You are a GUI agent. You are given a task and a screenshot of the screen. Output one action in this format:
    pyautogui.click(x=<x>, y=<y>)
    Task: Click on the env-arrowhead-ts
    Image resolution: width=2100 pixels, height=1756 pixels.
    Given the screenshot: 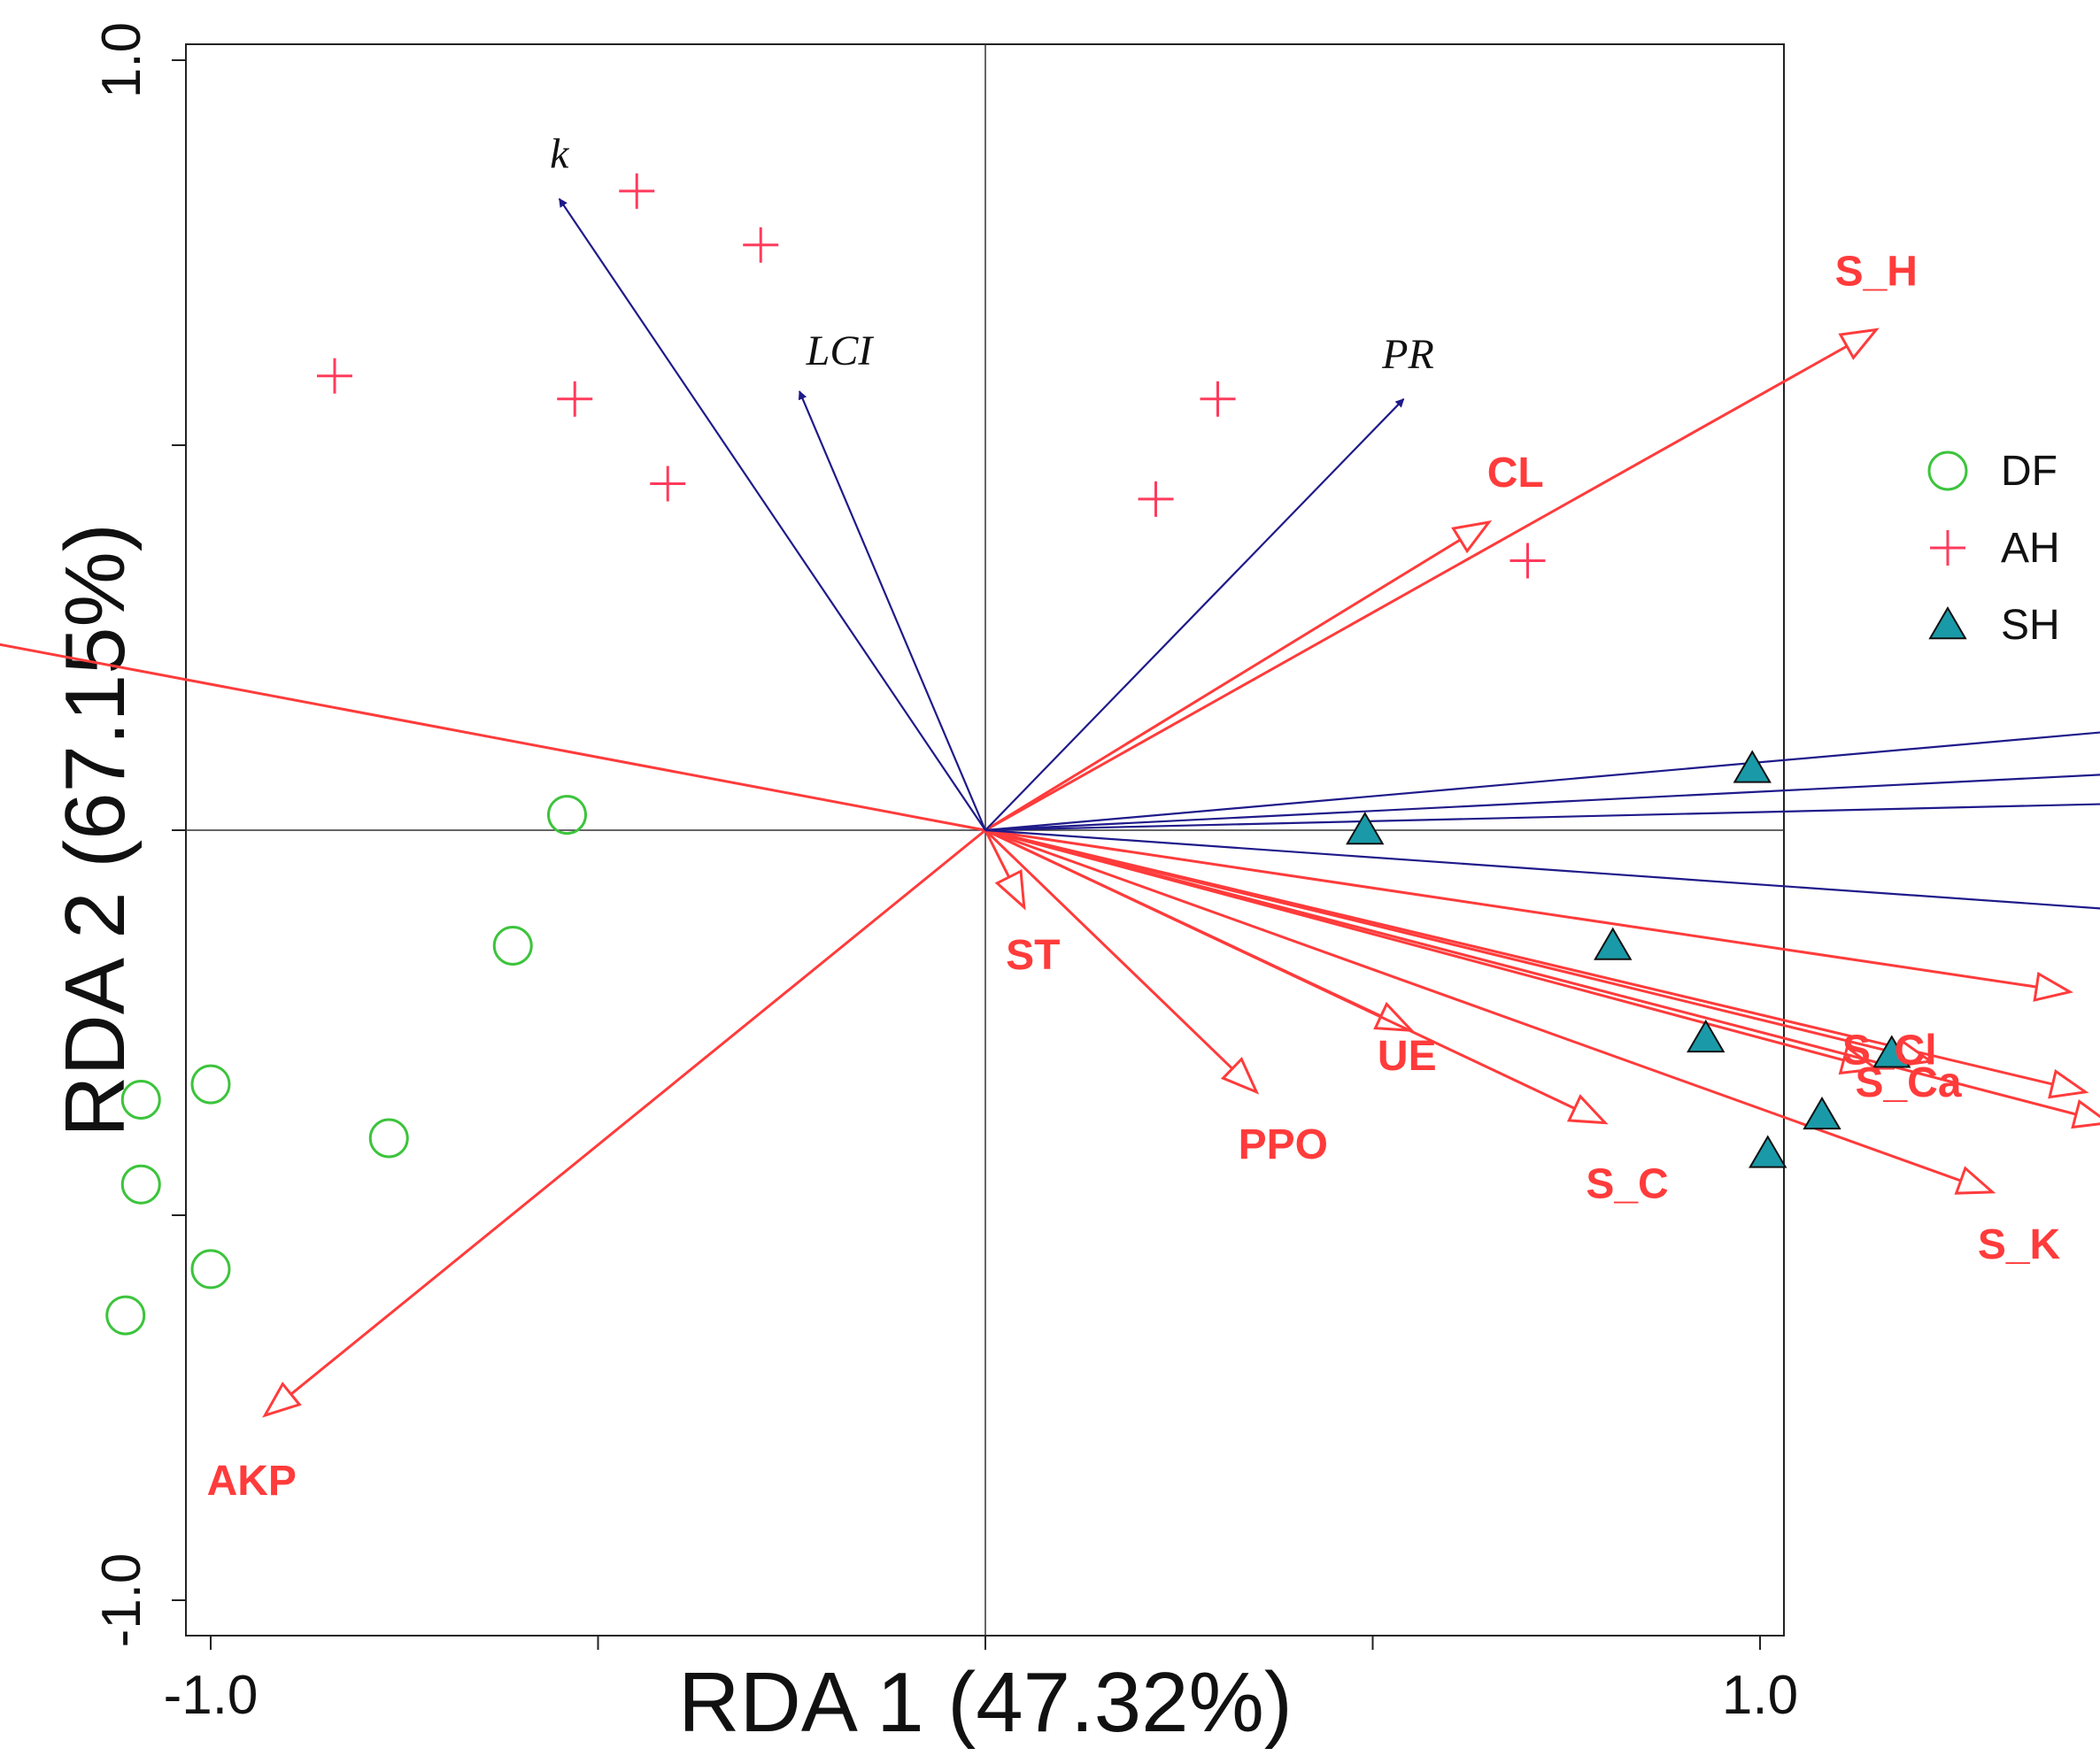 What is the action you would take?
    pyautogui.click(x=2085, y=1113)
    